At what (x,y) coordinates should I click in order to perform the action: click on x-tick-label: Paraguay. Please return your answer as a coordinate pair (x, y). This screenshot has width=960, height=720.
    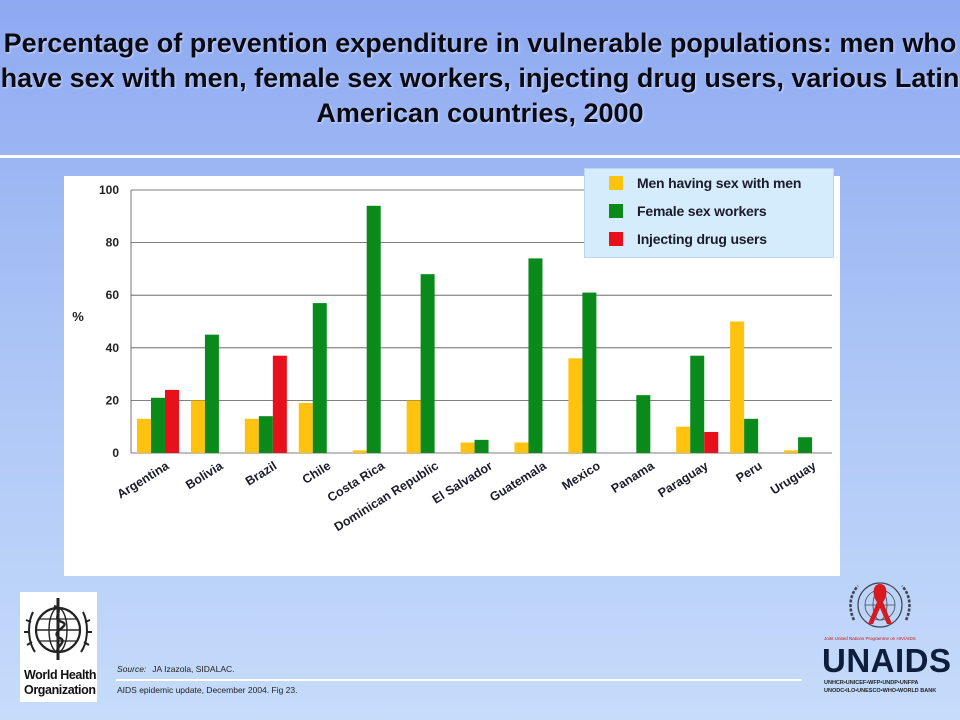
    Looking at the image, I should click on (682, 480).